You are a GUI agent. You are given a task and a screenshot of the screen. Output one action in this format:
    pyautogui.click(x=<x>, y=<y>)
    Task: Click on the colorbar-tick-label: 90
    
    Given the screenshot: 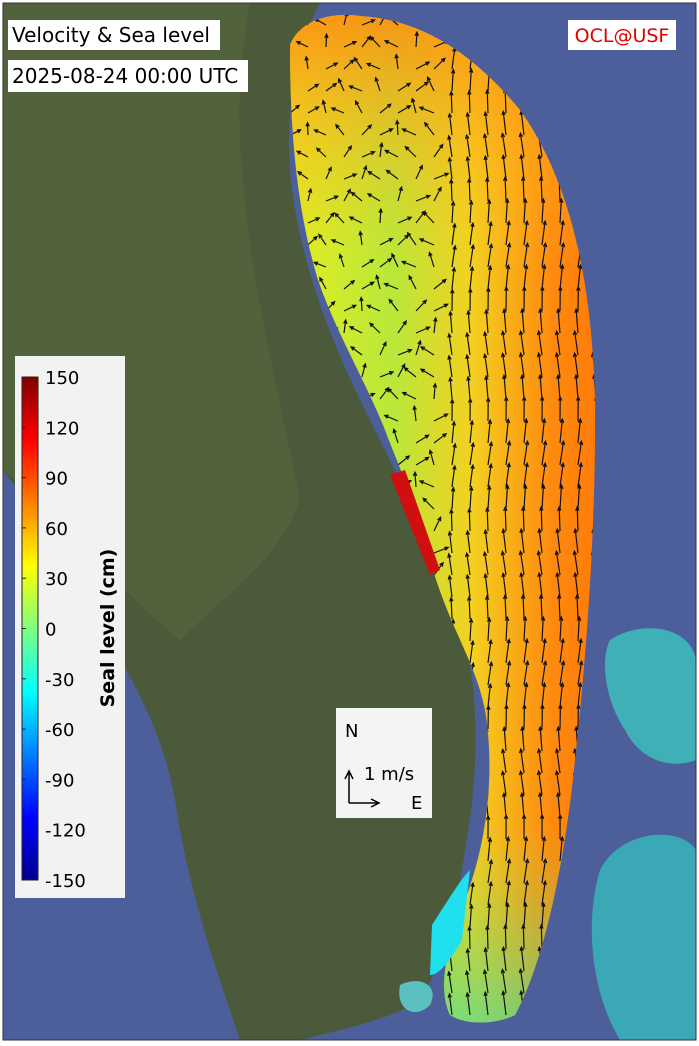 What is the action you would take?
    pyautogui.click(x=56, y=479)
    